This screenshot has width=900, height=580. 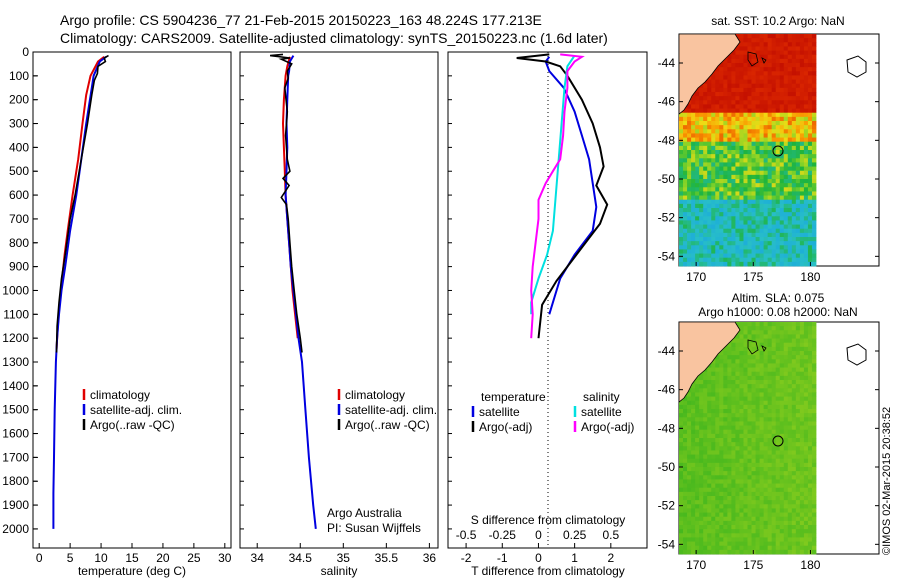 What do you see at coordinates (15, 505) in the screenshot?
I see `depth-tick-label: 1900` at bounding box center [15, 505].